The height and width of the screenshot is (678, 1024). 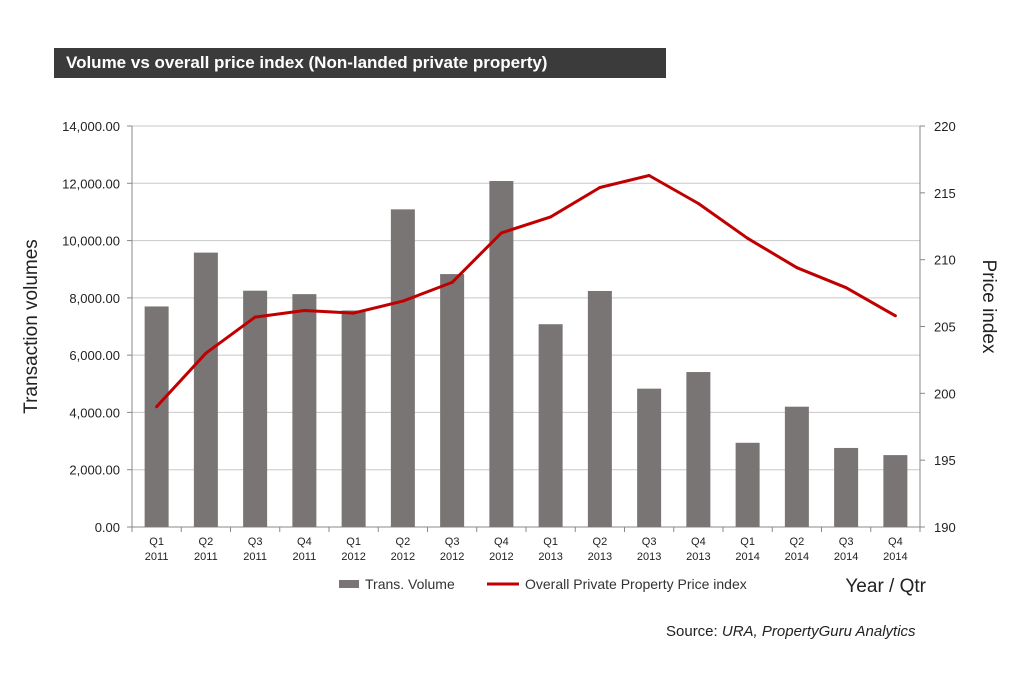 I want to click on y-tick-label: 8,000.00, so click(x=94, y=298).